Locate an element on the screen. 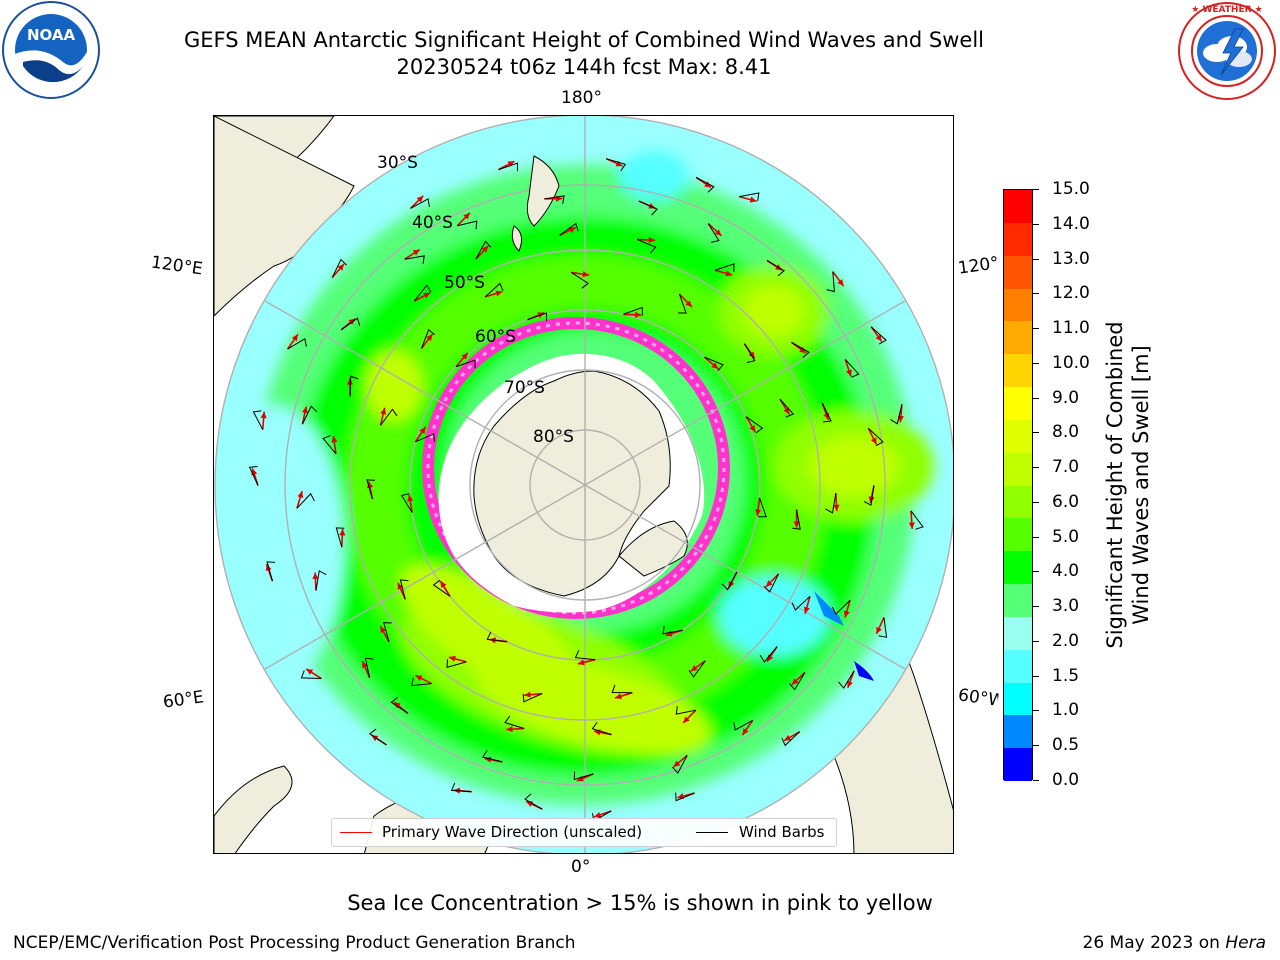 The image size is (1280, 960). colorbar-tick-label: 14.0 is located at coordinates (1071, 223).